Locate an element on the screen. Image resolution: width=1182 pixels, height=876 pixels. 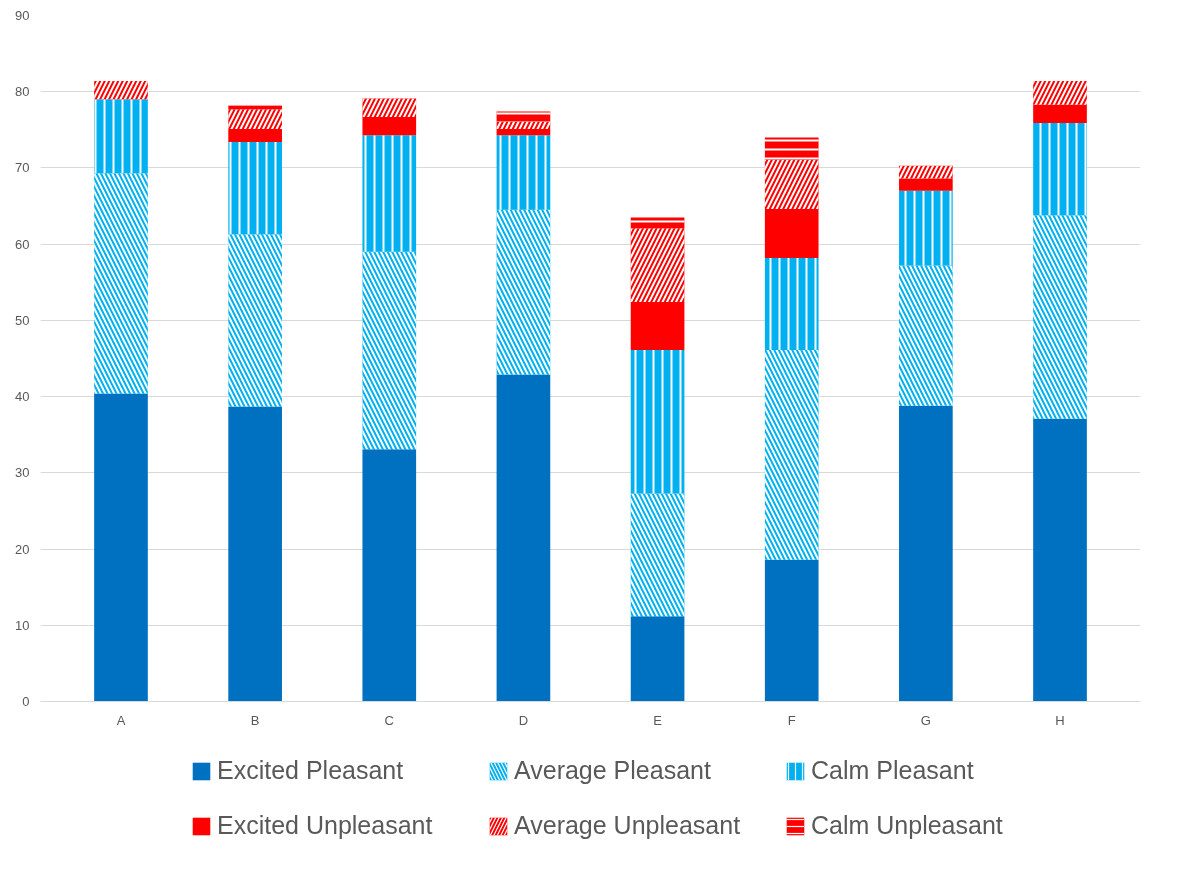
x-tick-label: G is located at coordinates (925, 720).